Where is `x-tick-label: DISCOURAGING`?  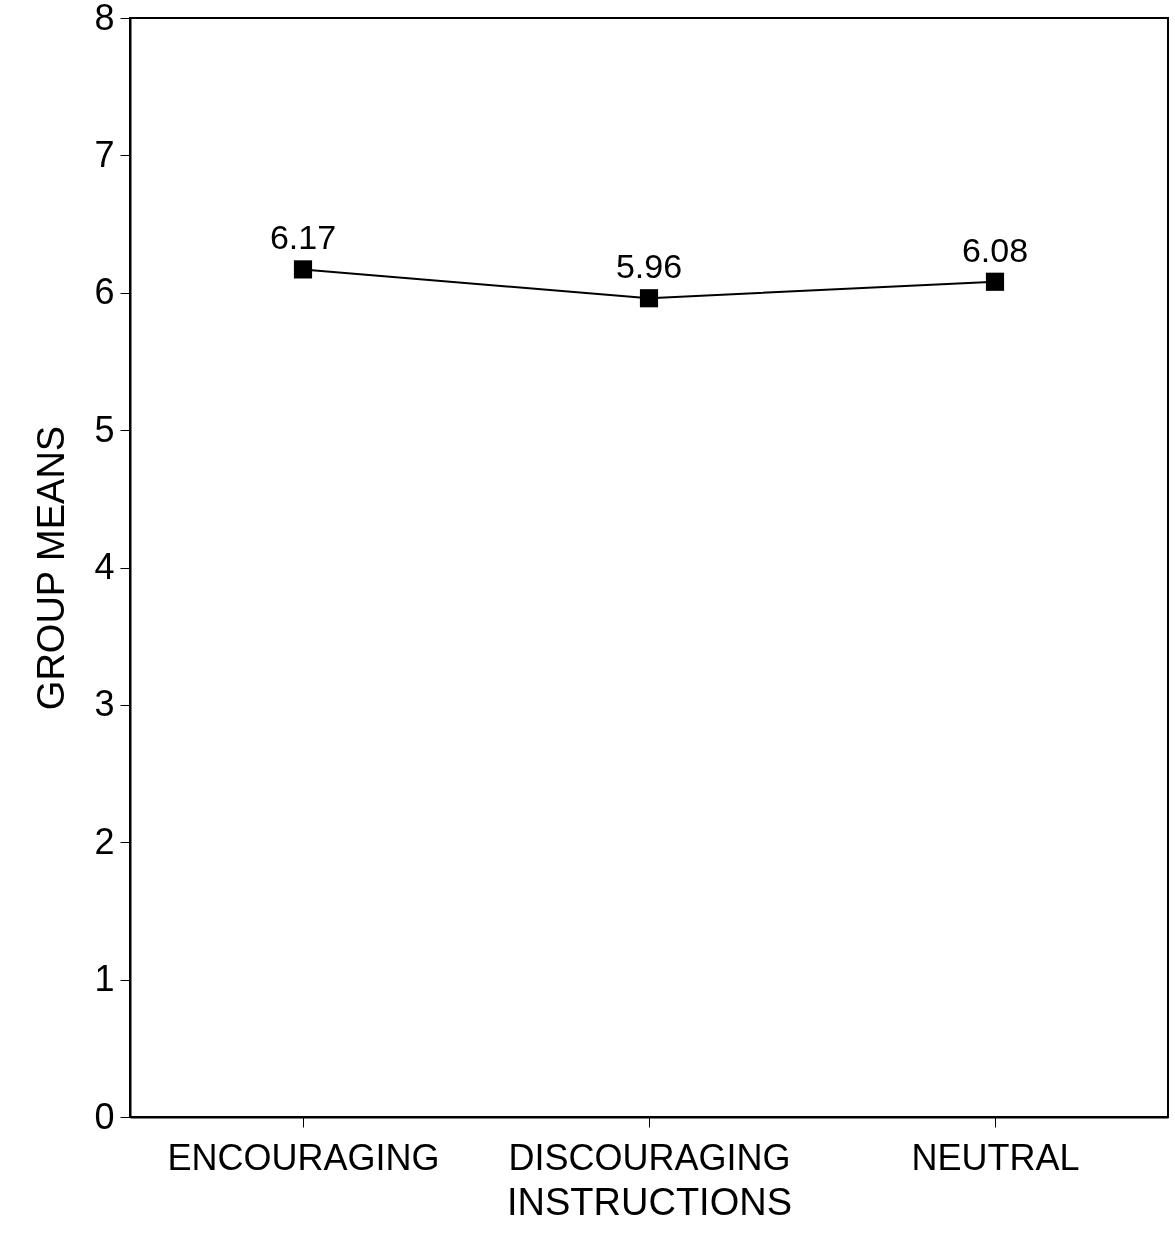 x-tick-label: DISCOURAGING is located at coordinates (649, 1157).